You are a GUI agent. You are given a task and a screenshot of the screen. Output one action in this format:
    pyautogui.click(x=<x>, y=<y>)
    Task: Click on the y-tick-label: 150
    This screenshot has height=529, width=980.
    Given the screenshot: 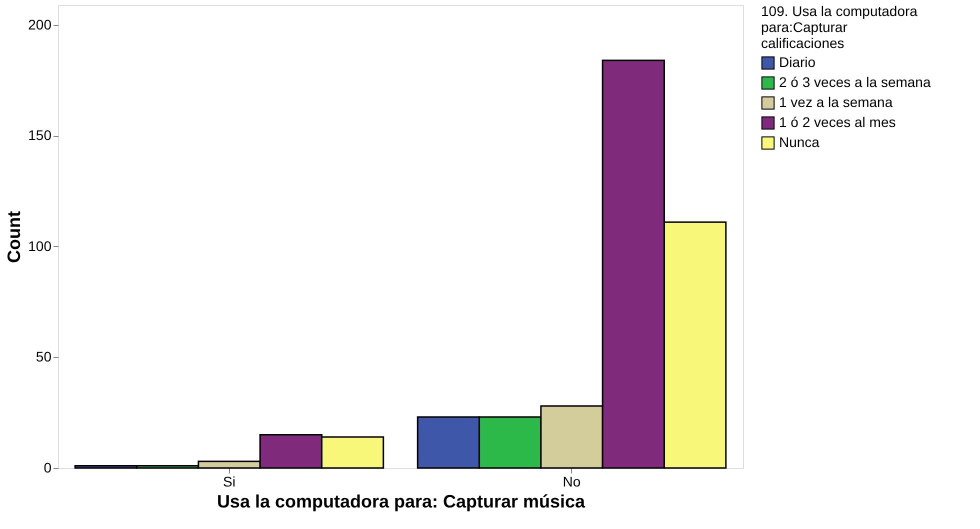 What is the action you would take?
    pyautogui.click(x=40, y=135)
    